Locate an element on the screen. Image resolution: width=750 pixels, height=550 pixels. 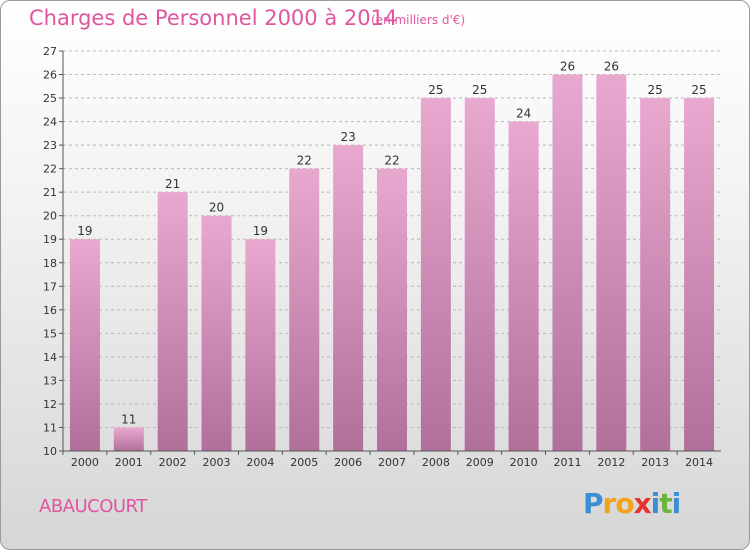
y-tick-label: 17 is located at coordinates (50, 286).